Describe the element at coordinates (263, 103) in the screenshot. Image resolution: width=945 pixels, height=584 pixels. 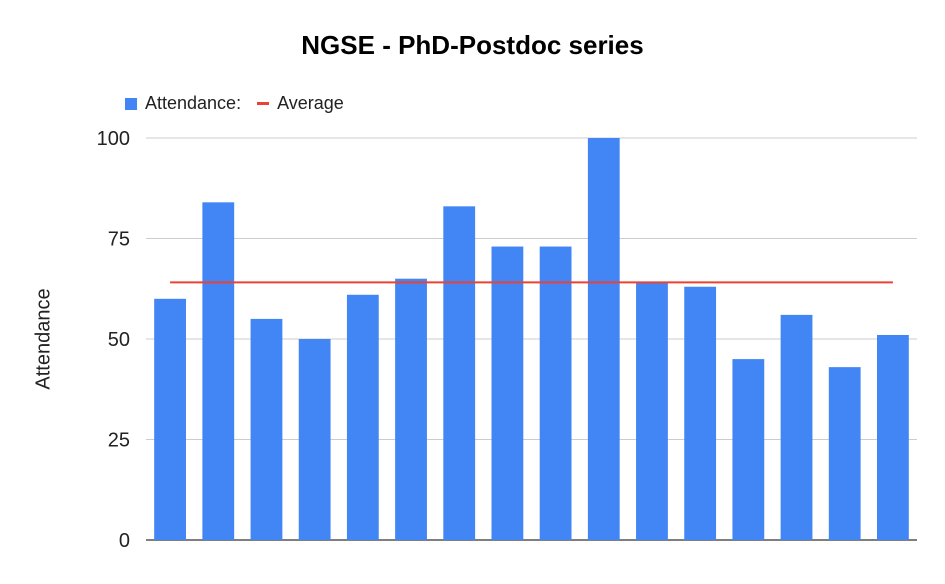
I see `legend-swatch-average` at that location.